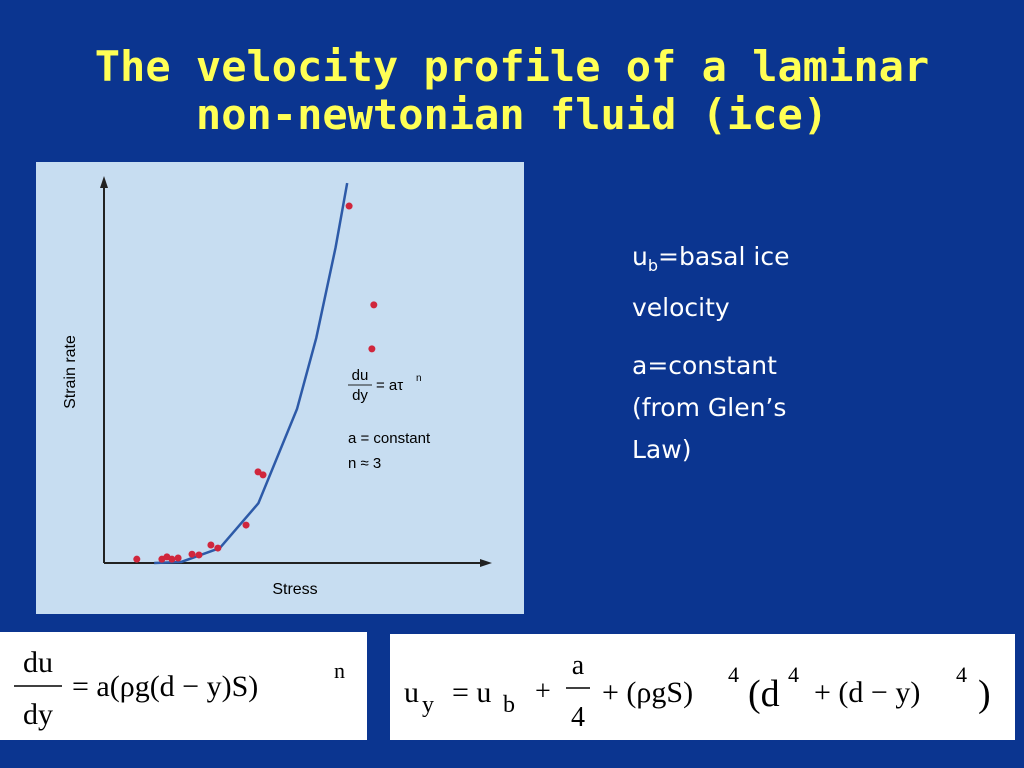  I want to click on eq-numerator: a, so click(578, 665).